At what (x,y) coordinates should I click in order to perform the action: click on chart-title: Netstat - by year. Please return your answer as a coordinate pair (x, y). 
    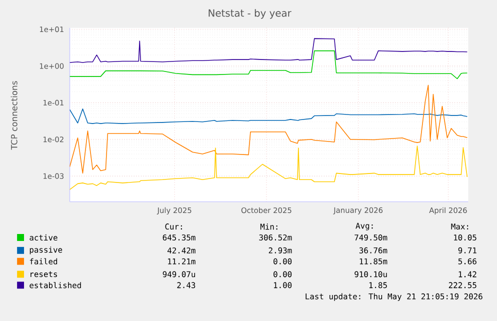
    Looking at the image, I should click on (250, 14).